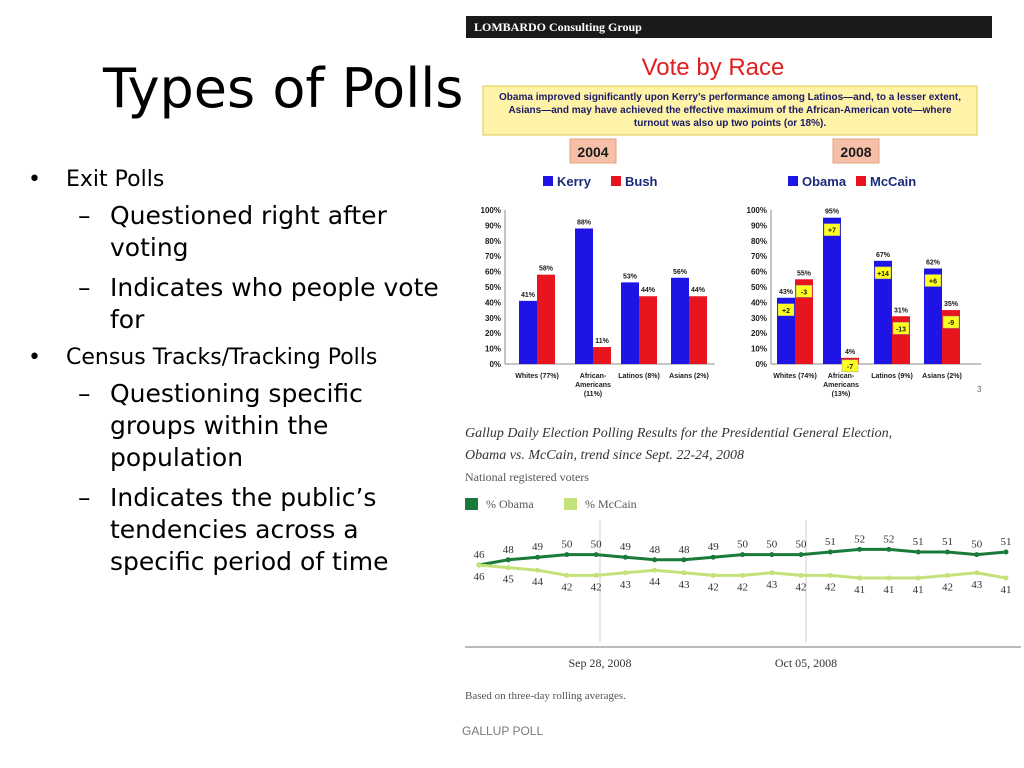 This screenshot has width=1024, height=768. Describe the element at coordinates (883, 255) in the screenshot. I see `bar-value-label: 67%` at that location.